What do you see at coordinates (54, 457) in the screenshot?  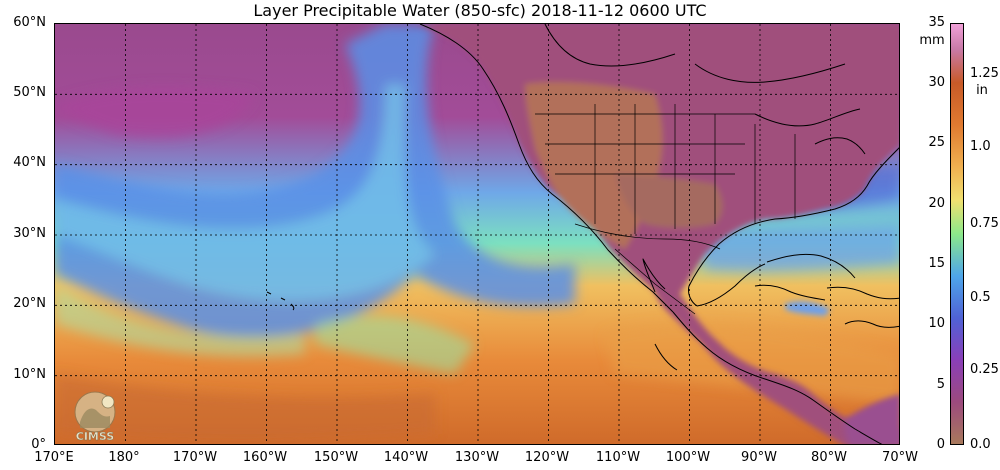 I see `lon-label-170e: 170°E` at bounding box center [54, 457].